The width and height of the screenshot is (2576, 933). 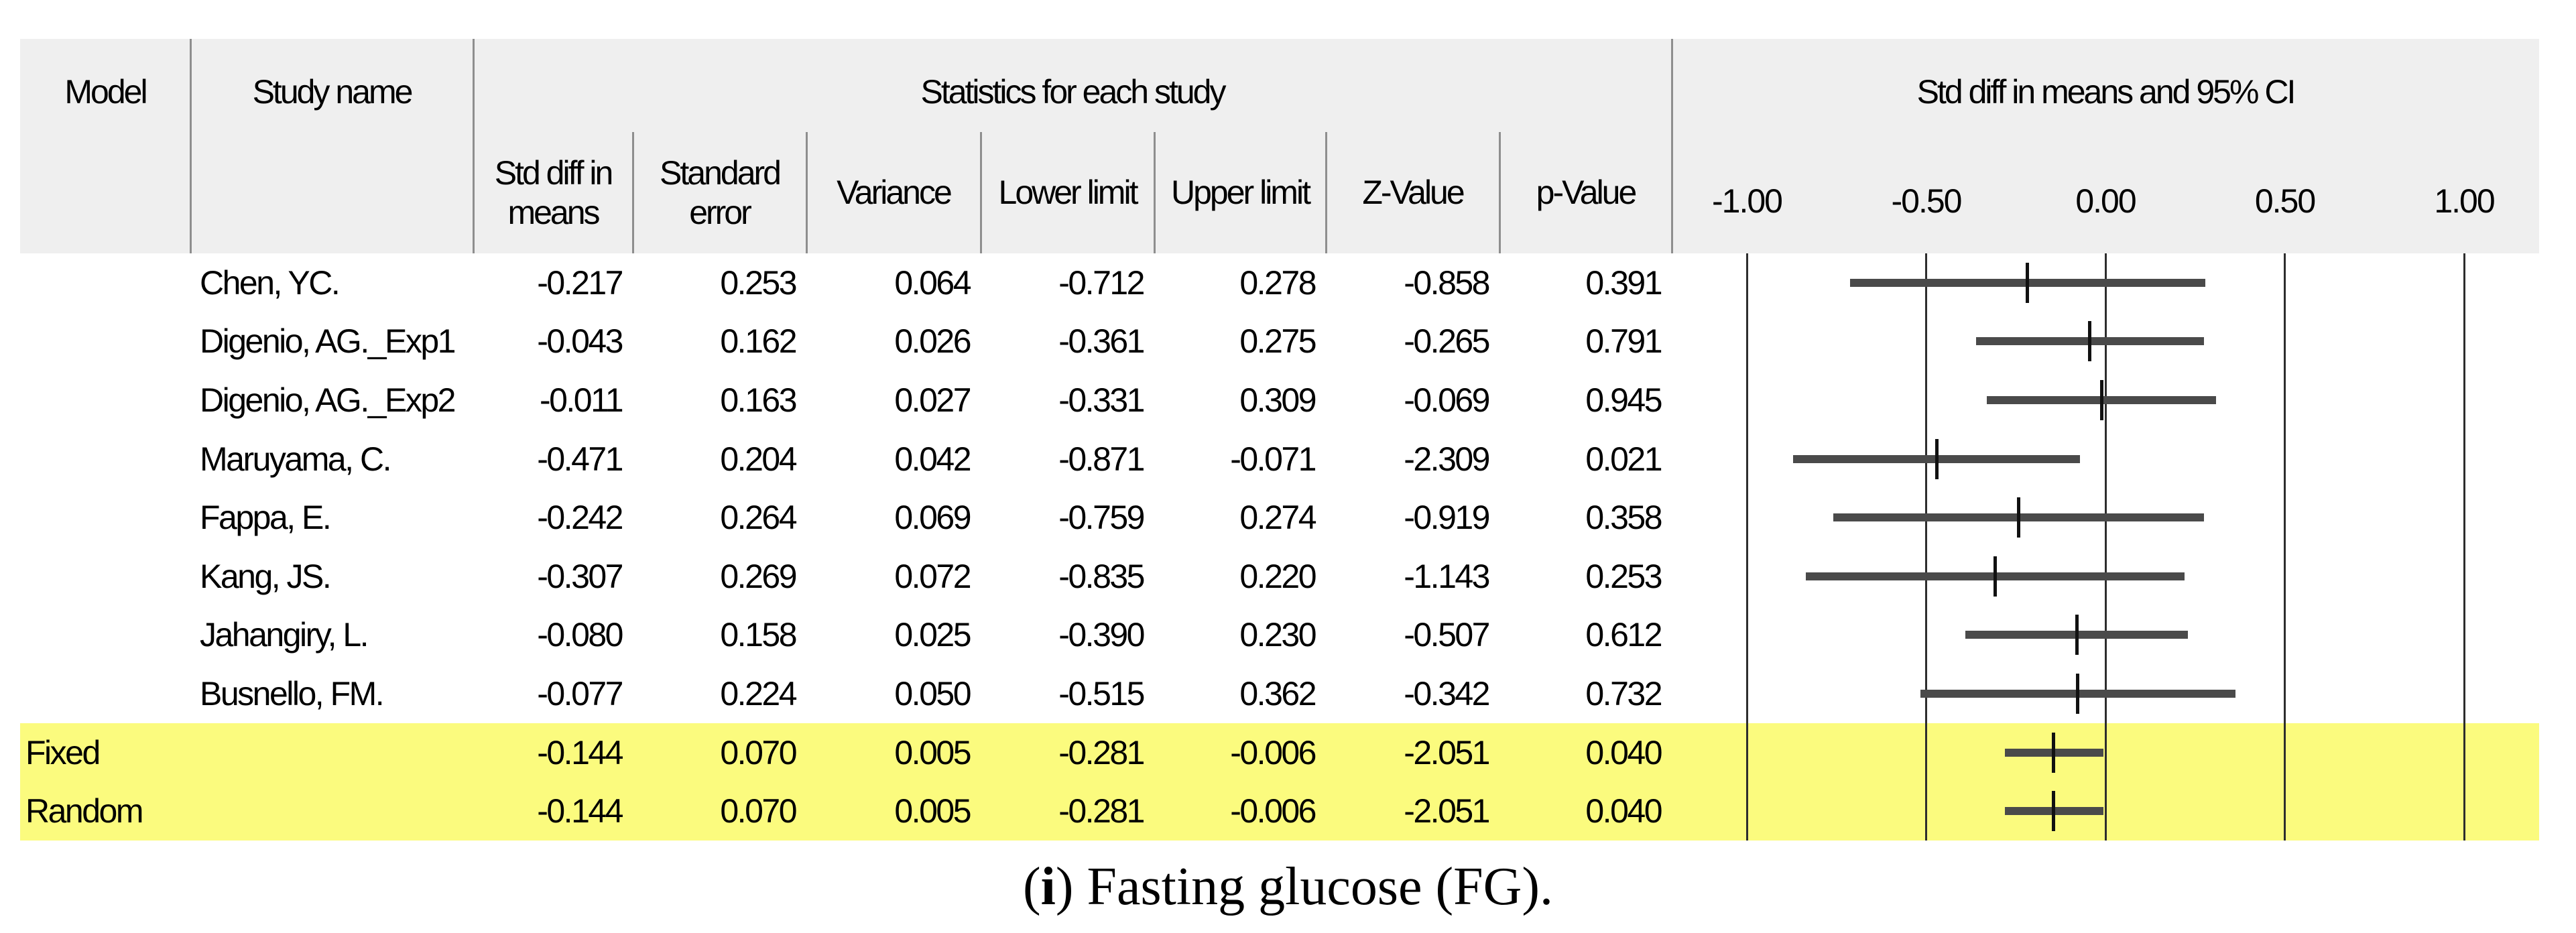 What do you see at coordinates (580, 576) in the screenshot?
I see `cell-std-diff-in-means: -0.307` at bounding box center [580, 576].